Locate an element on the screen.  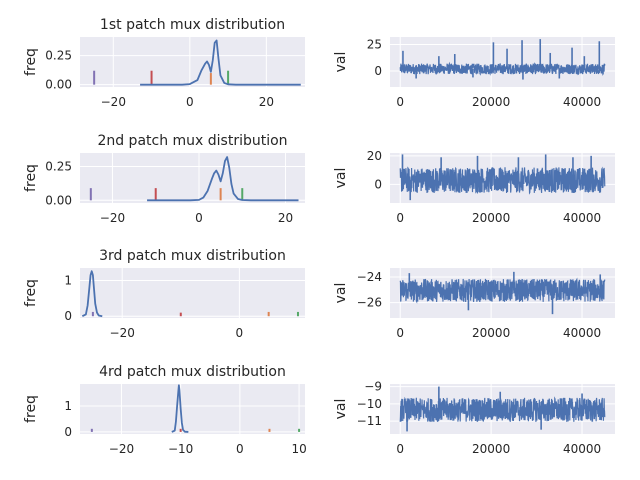
panel-5: −20 0 0 1 freq 3rd patch mux distribution is located at coordinates (164, 294).